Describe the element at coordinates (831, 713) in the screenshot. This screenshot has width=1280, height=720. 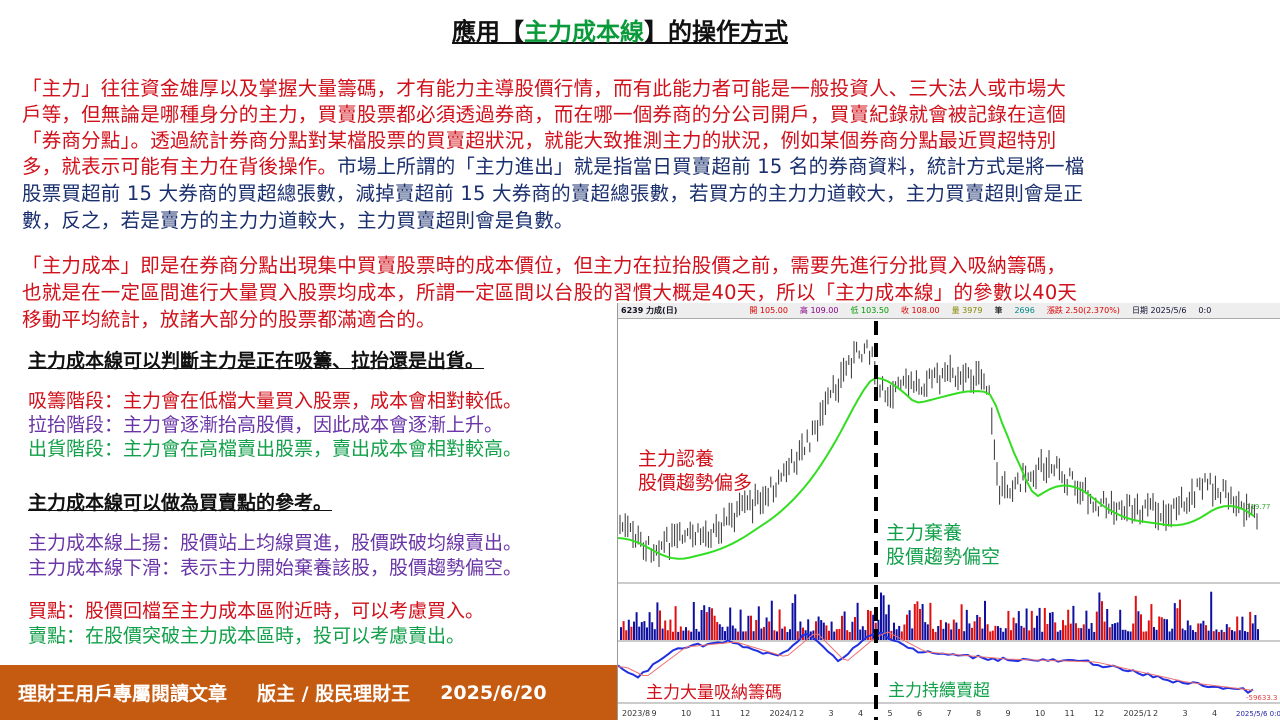
I see `x-tick-label: 3` at that location.